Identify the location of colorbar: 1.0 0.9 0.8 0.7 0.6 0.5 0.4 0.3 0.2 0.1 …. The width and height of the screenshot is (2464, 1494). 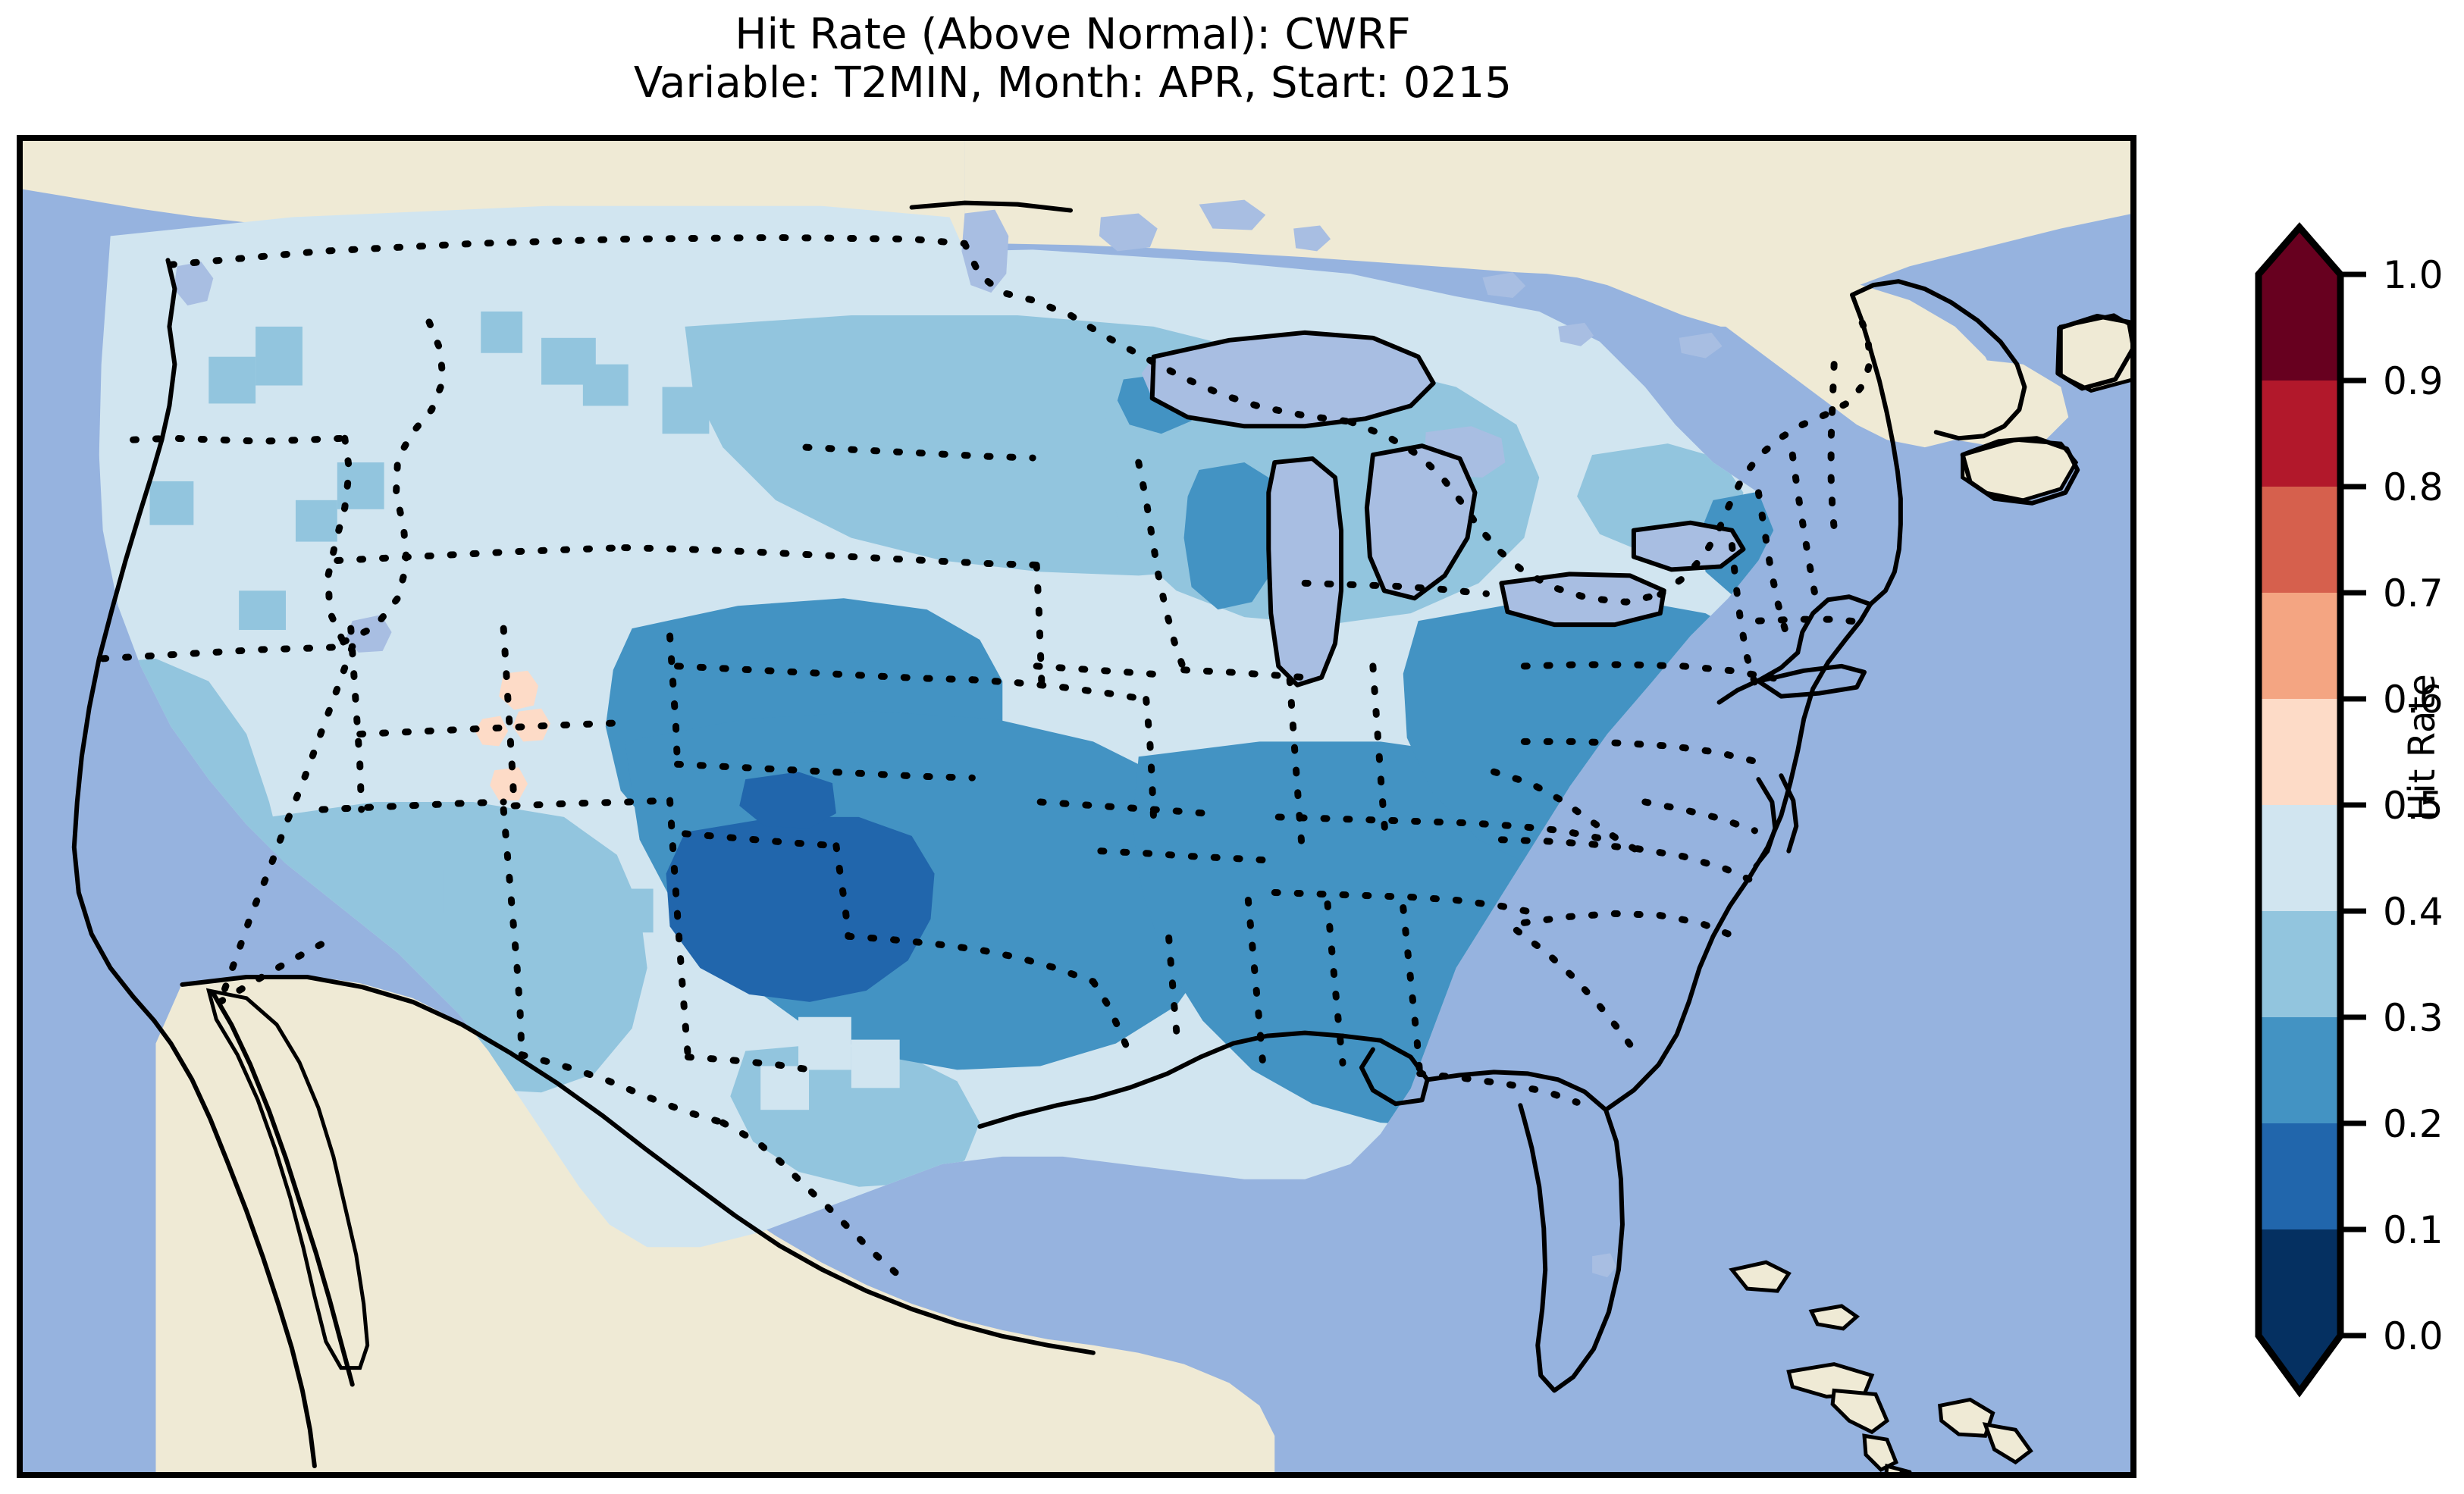
(2350, 816).